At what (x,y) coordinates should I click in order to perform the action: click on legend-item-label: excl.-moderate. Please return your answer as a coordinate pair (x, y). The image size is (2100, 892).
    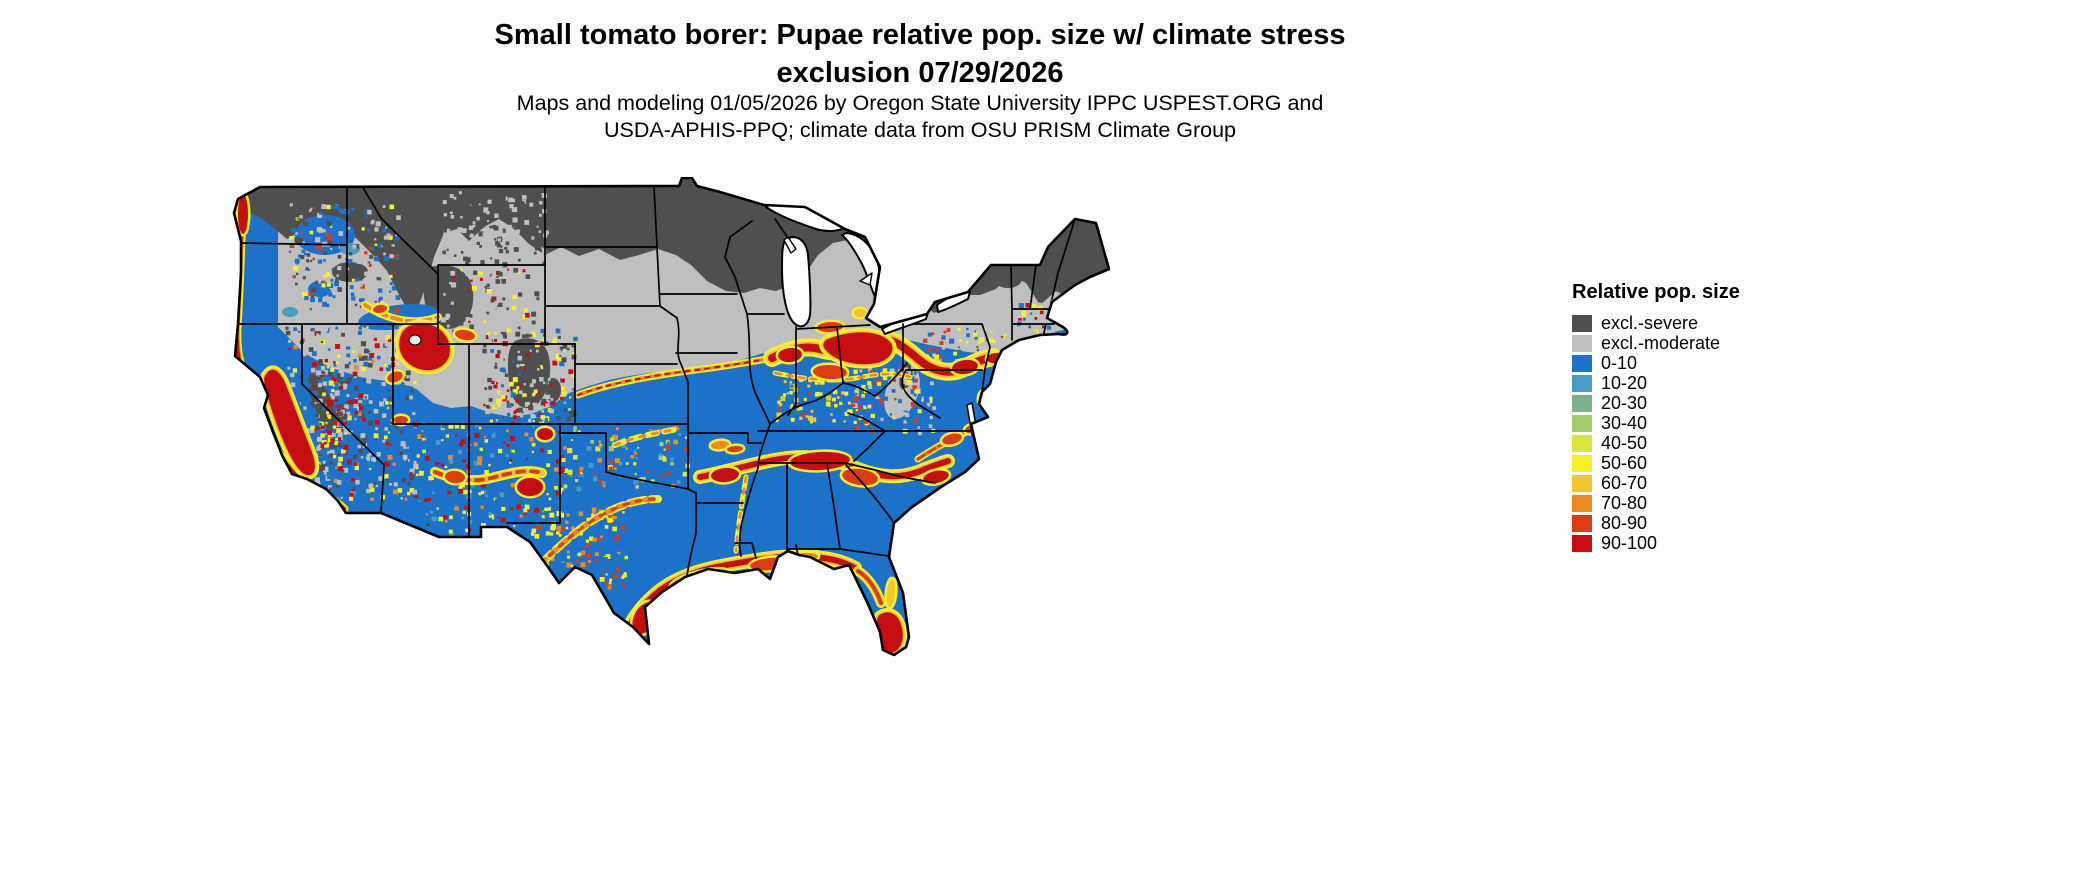
    Looking at the image, I should click on (1661, 342).